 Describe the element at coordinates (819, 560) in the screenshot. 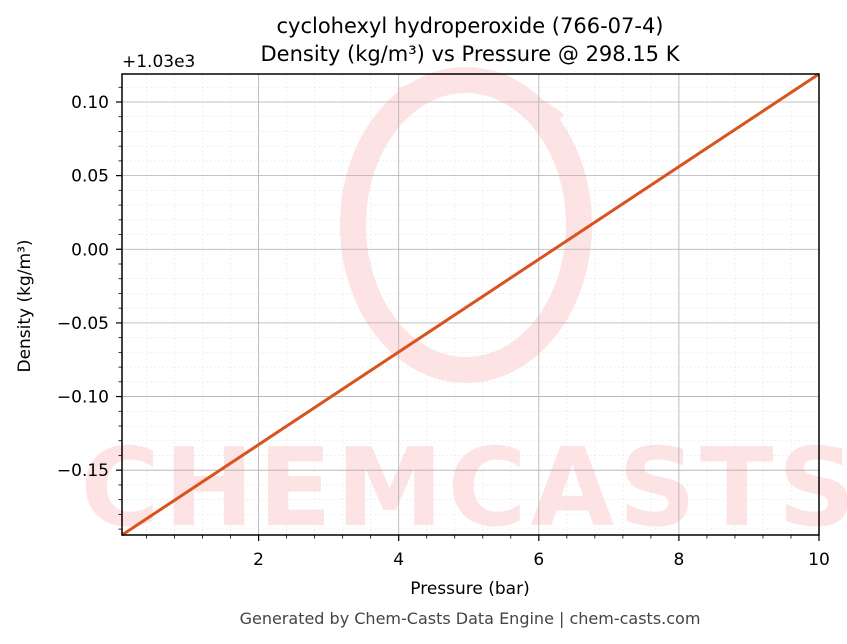

I see `x-tick-label: 10` at that location.